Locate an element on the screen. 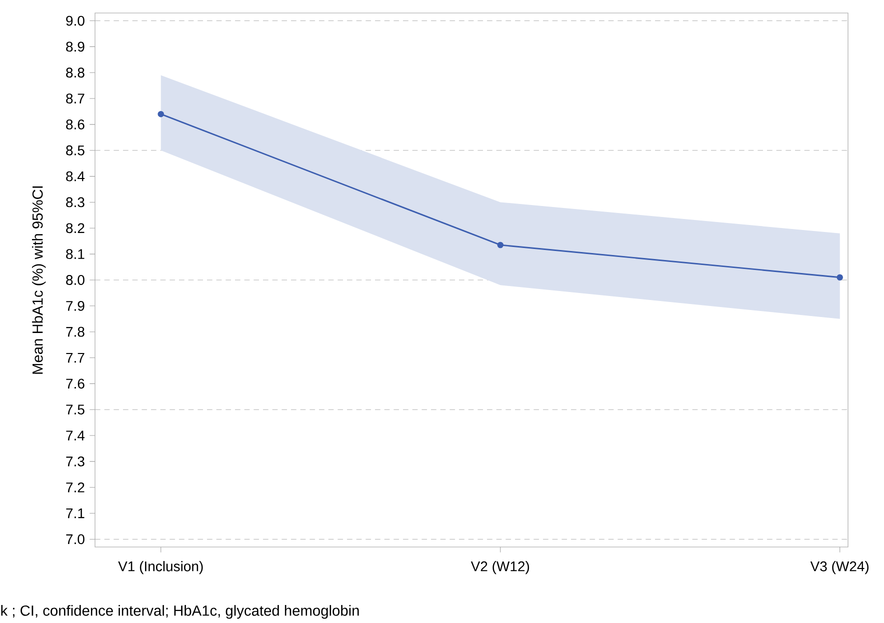 The height and width of the screenshot is (623, 884). x-tick-label: V1 (Inclusion) is located at coordinates (160, 567).